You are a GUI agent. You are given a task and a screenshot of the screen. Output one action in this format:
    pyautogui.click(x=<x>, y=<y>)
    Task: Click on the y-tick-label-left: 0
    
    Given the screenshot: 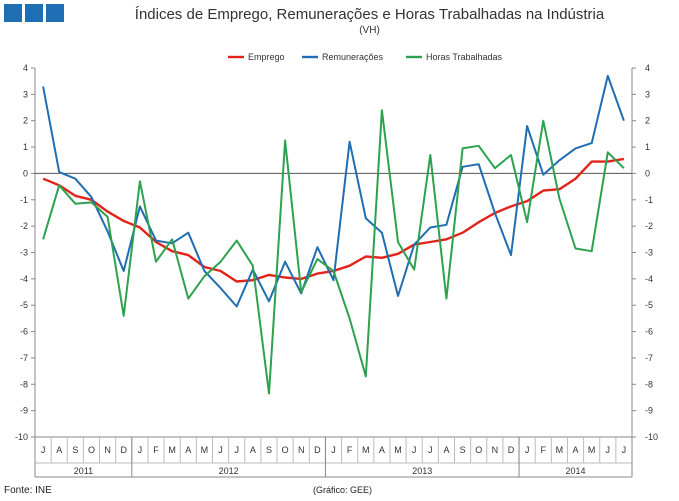 What is the action you would take?
    pyautogui.click(x=25, y=173)
    